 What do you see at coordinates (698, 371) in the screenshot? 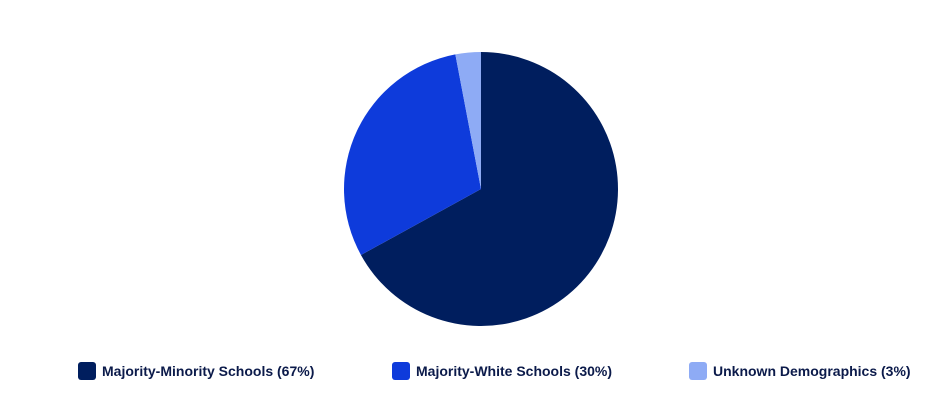
I see `legend-swatch-unknown-demographics` at bounding box center [698, 371].